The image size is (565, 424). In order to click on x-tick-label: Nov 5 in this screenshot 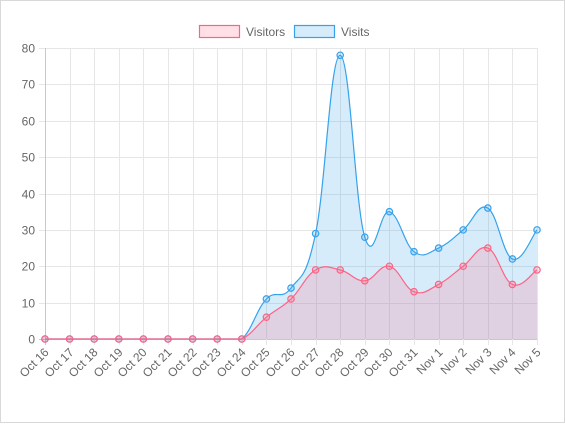, I will do `click(528, 361)`.